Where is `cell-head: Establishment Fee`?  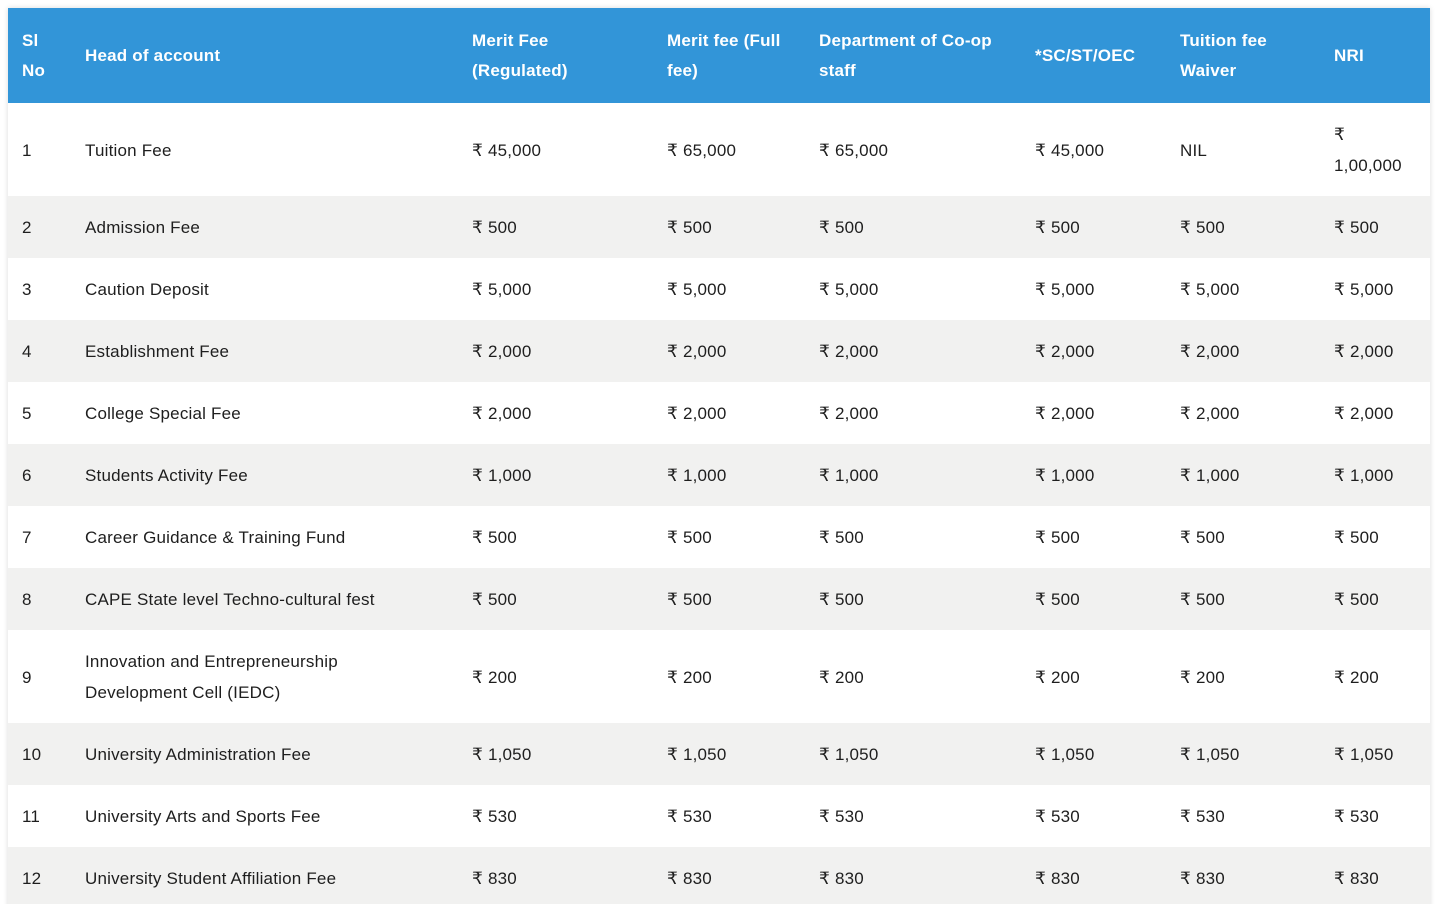
cell-head: Establishment Fee is located at coordinates (264, 351).